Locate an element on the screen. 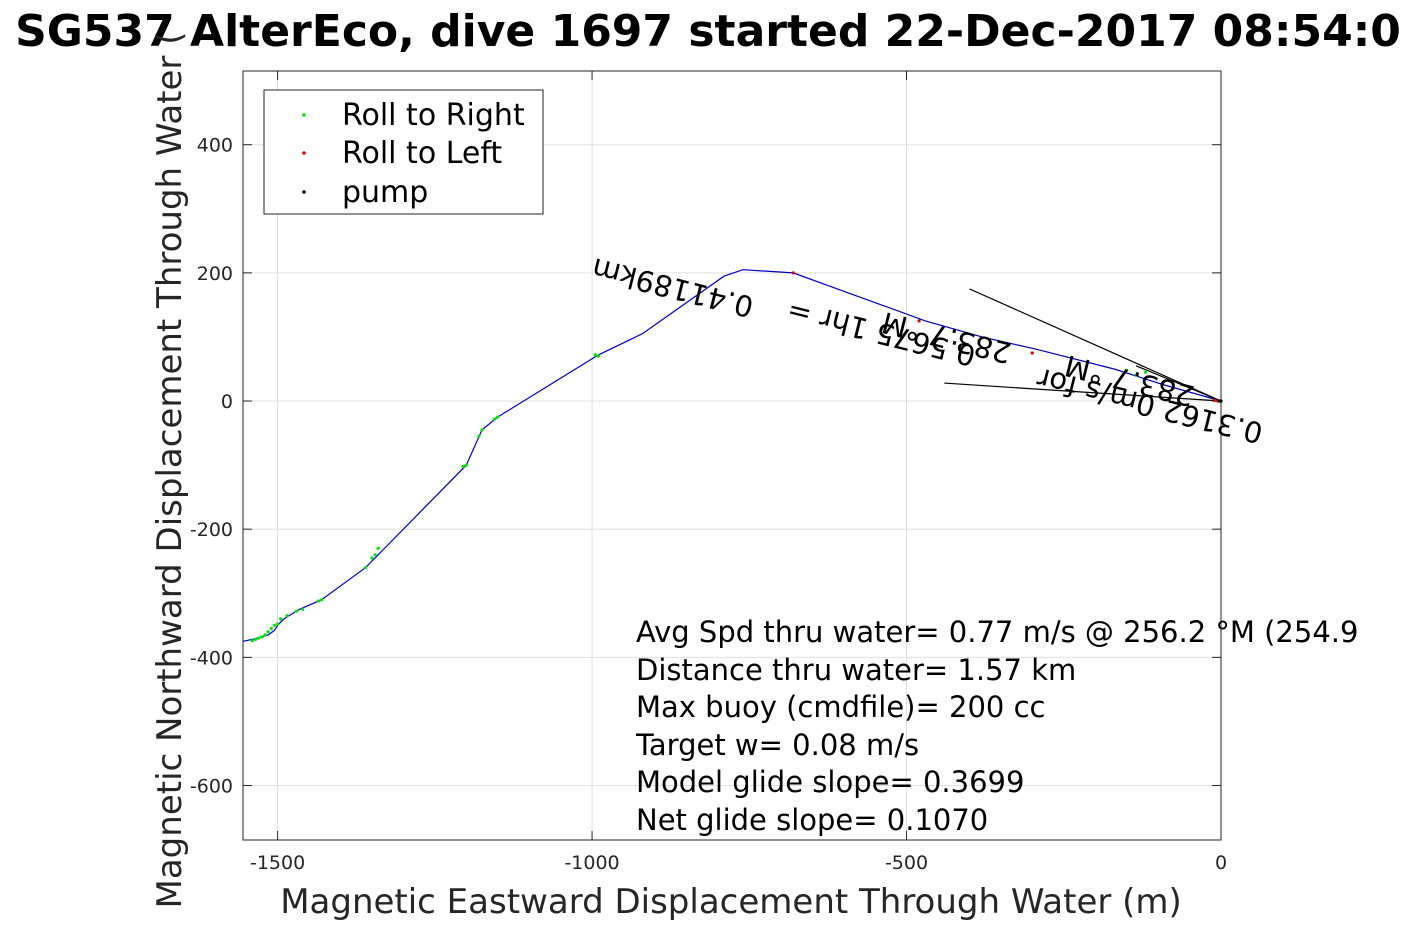  y-tick-label: -600 is located at coordinates (211, 787).